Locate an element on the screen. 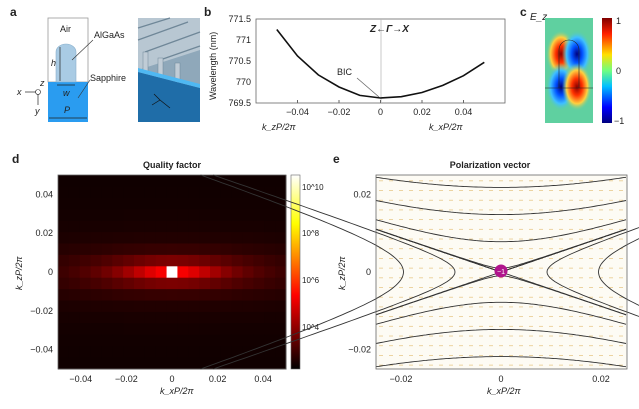 Image resolution: width=639 pixels, height=409 pixels. x-tick-label: 0.04 is located at coordinates (263, 379).